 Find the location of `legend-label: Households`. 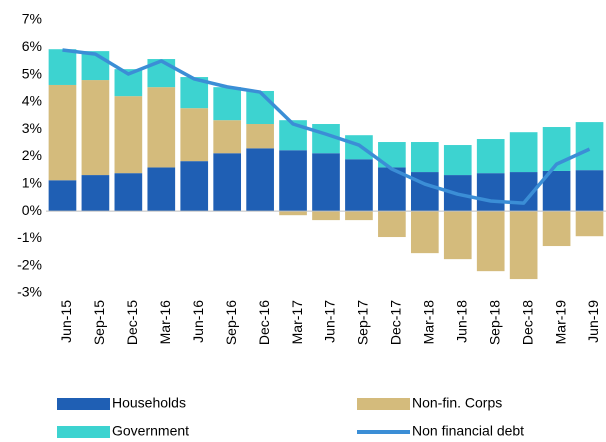

legend-label: Households is located at coordinates (149, 403).